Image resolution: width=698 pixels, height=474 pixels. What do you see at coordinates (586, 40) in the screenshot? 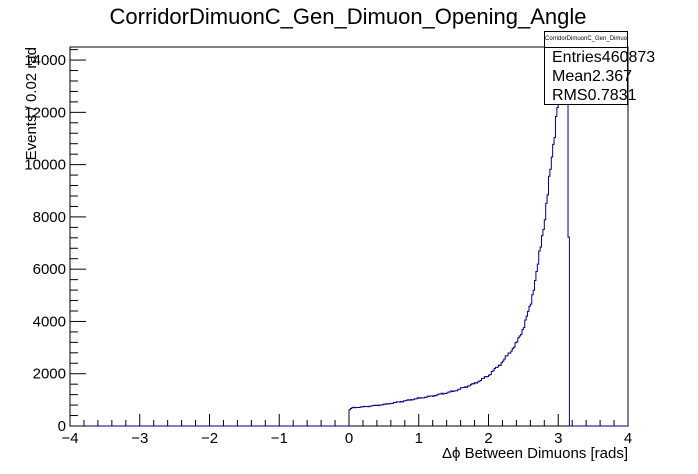
I see `stats-box-title: CorridorDimuonC_Gen_Dimuon_Opening_Angle` at bounding box center [586, 40].